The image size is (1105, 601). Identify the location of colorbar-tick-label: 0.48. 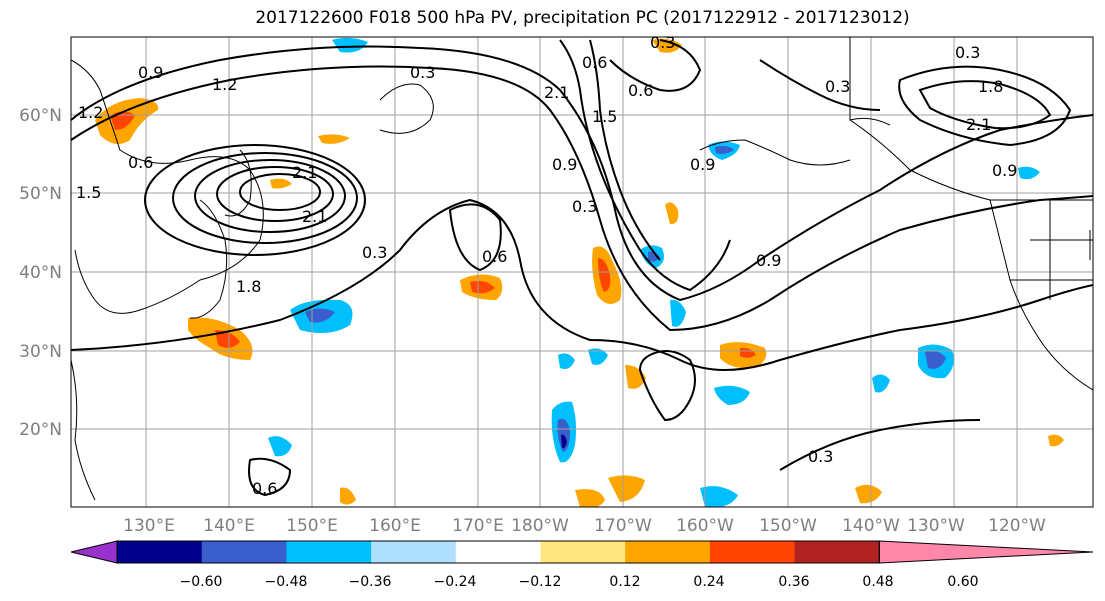
(877, 582).